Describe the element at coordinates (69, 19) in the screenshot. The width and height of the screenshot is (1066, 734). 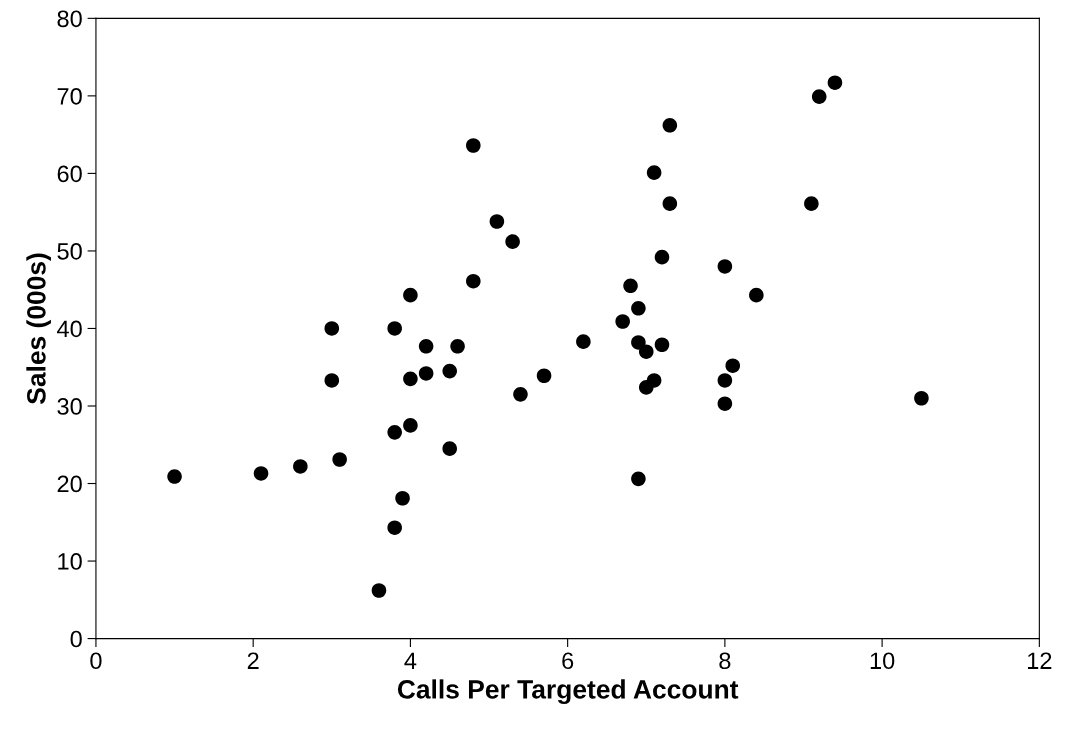
I see `y-tick-label: 80` at that location.